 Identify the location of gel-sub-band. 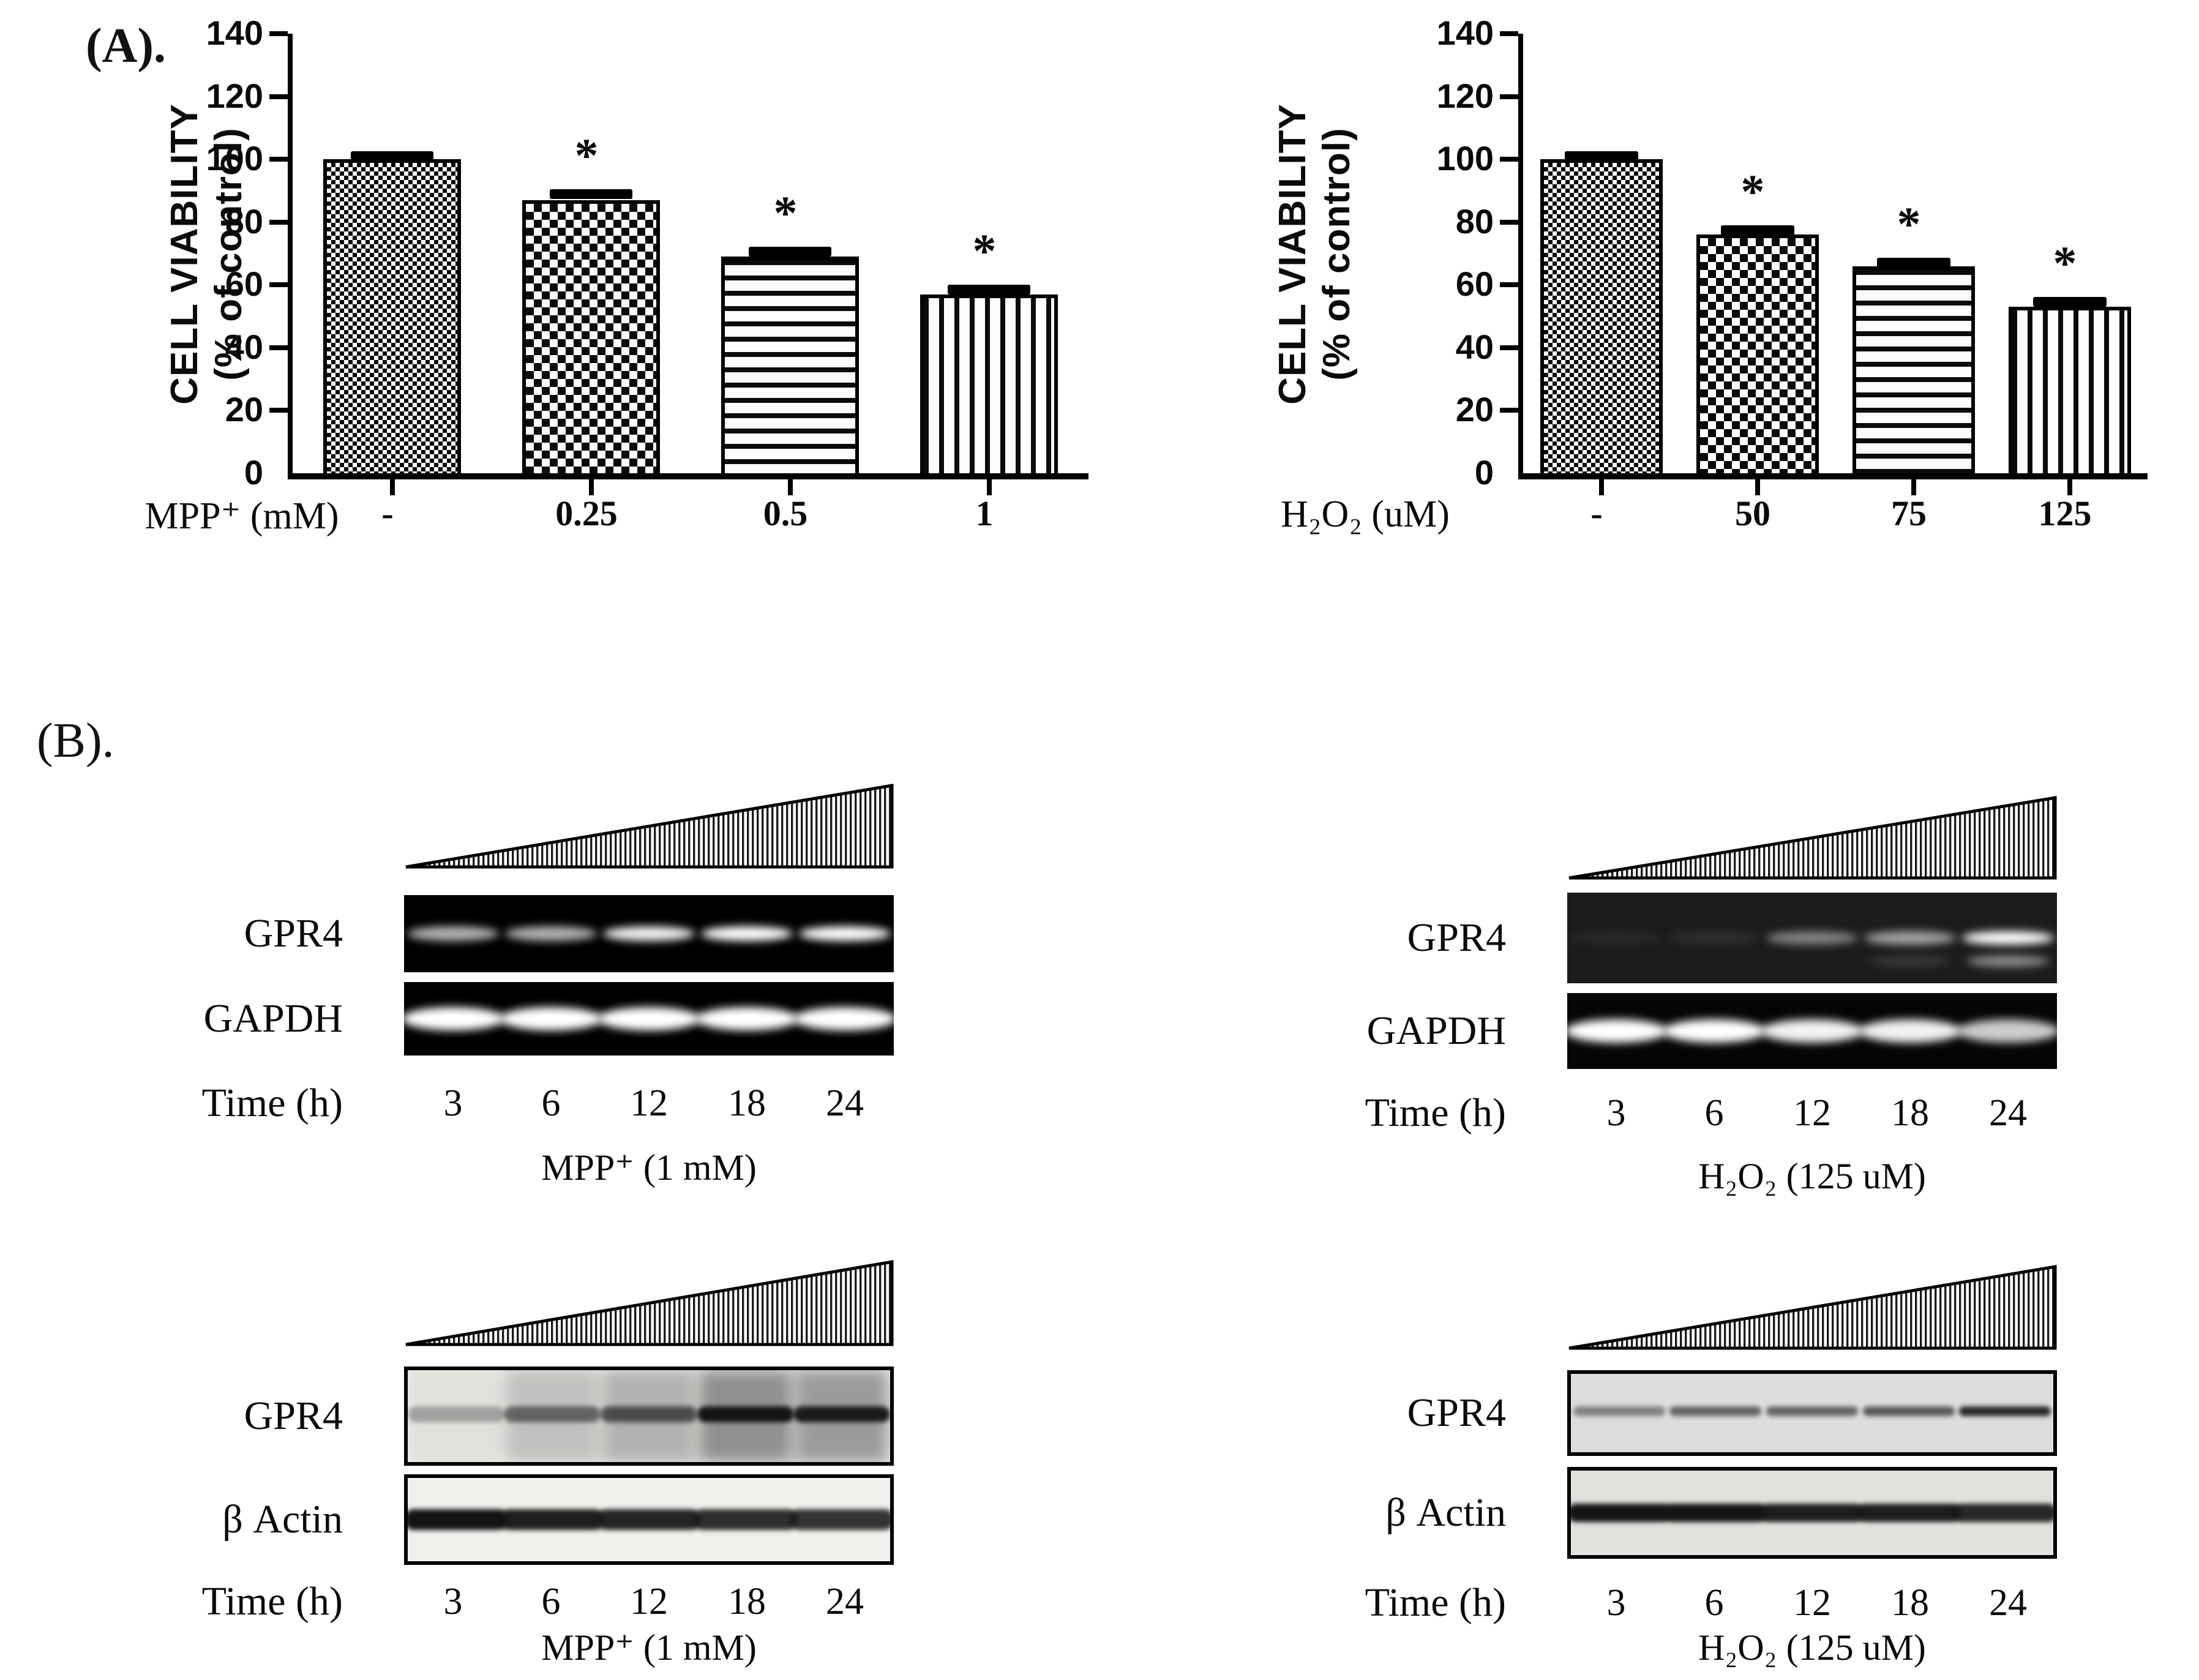
(2008, 961).